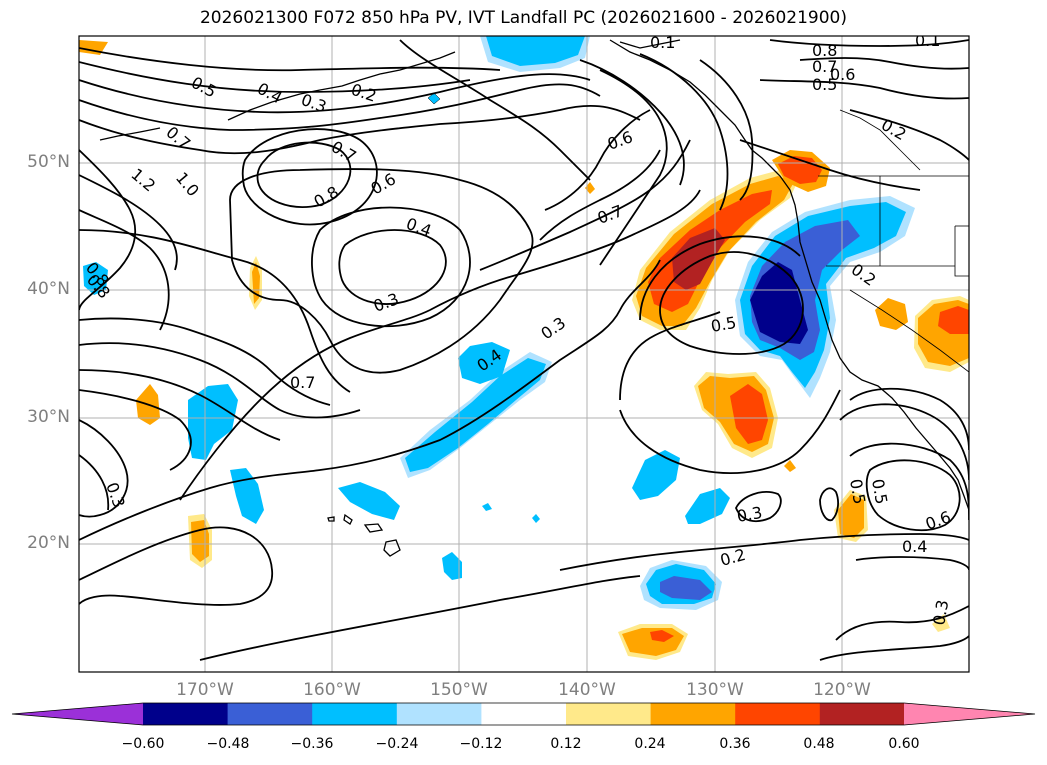  Describe the element at coordinates (481, 744) in the screenshot. I see `colorbar-tick: −0.12` at that location.